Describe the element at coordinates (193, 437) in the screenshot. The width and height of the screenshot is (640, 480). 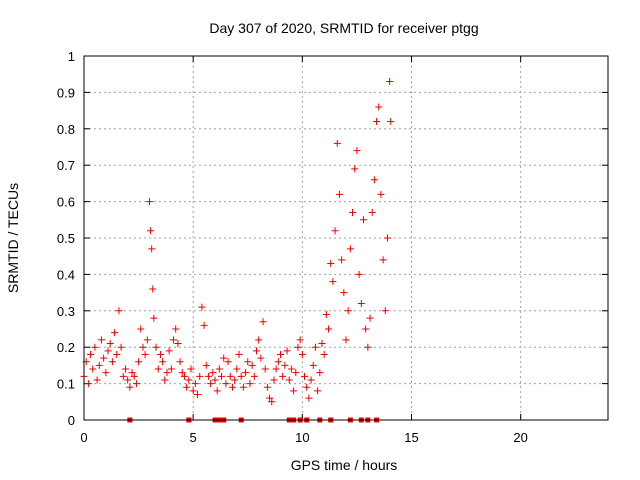
I see `x-tick-label: 5` at that location.